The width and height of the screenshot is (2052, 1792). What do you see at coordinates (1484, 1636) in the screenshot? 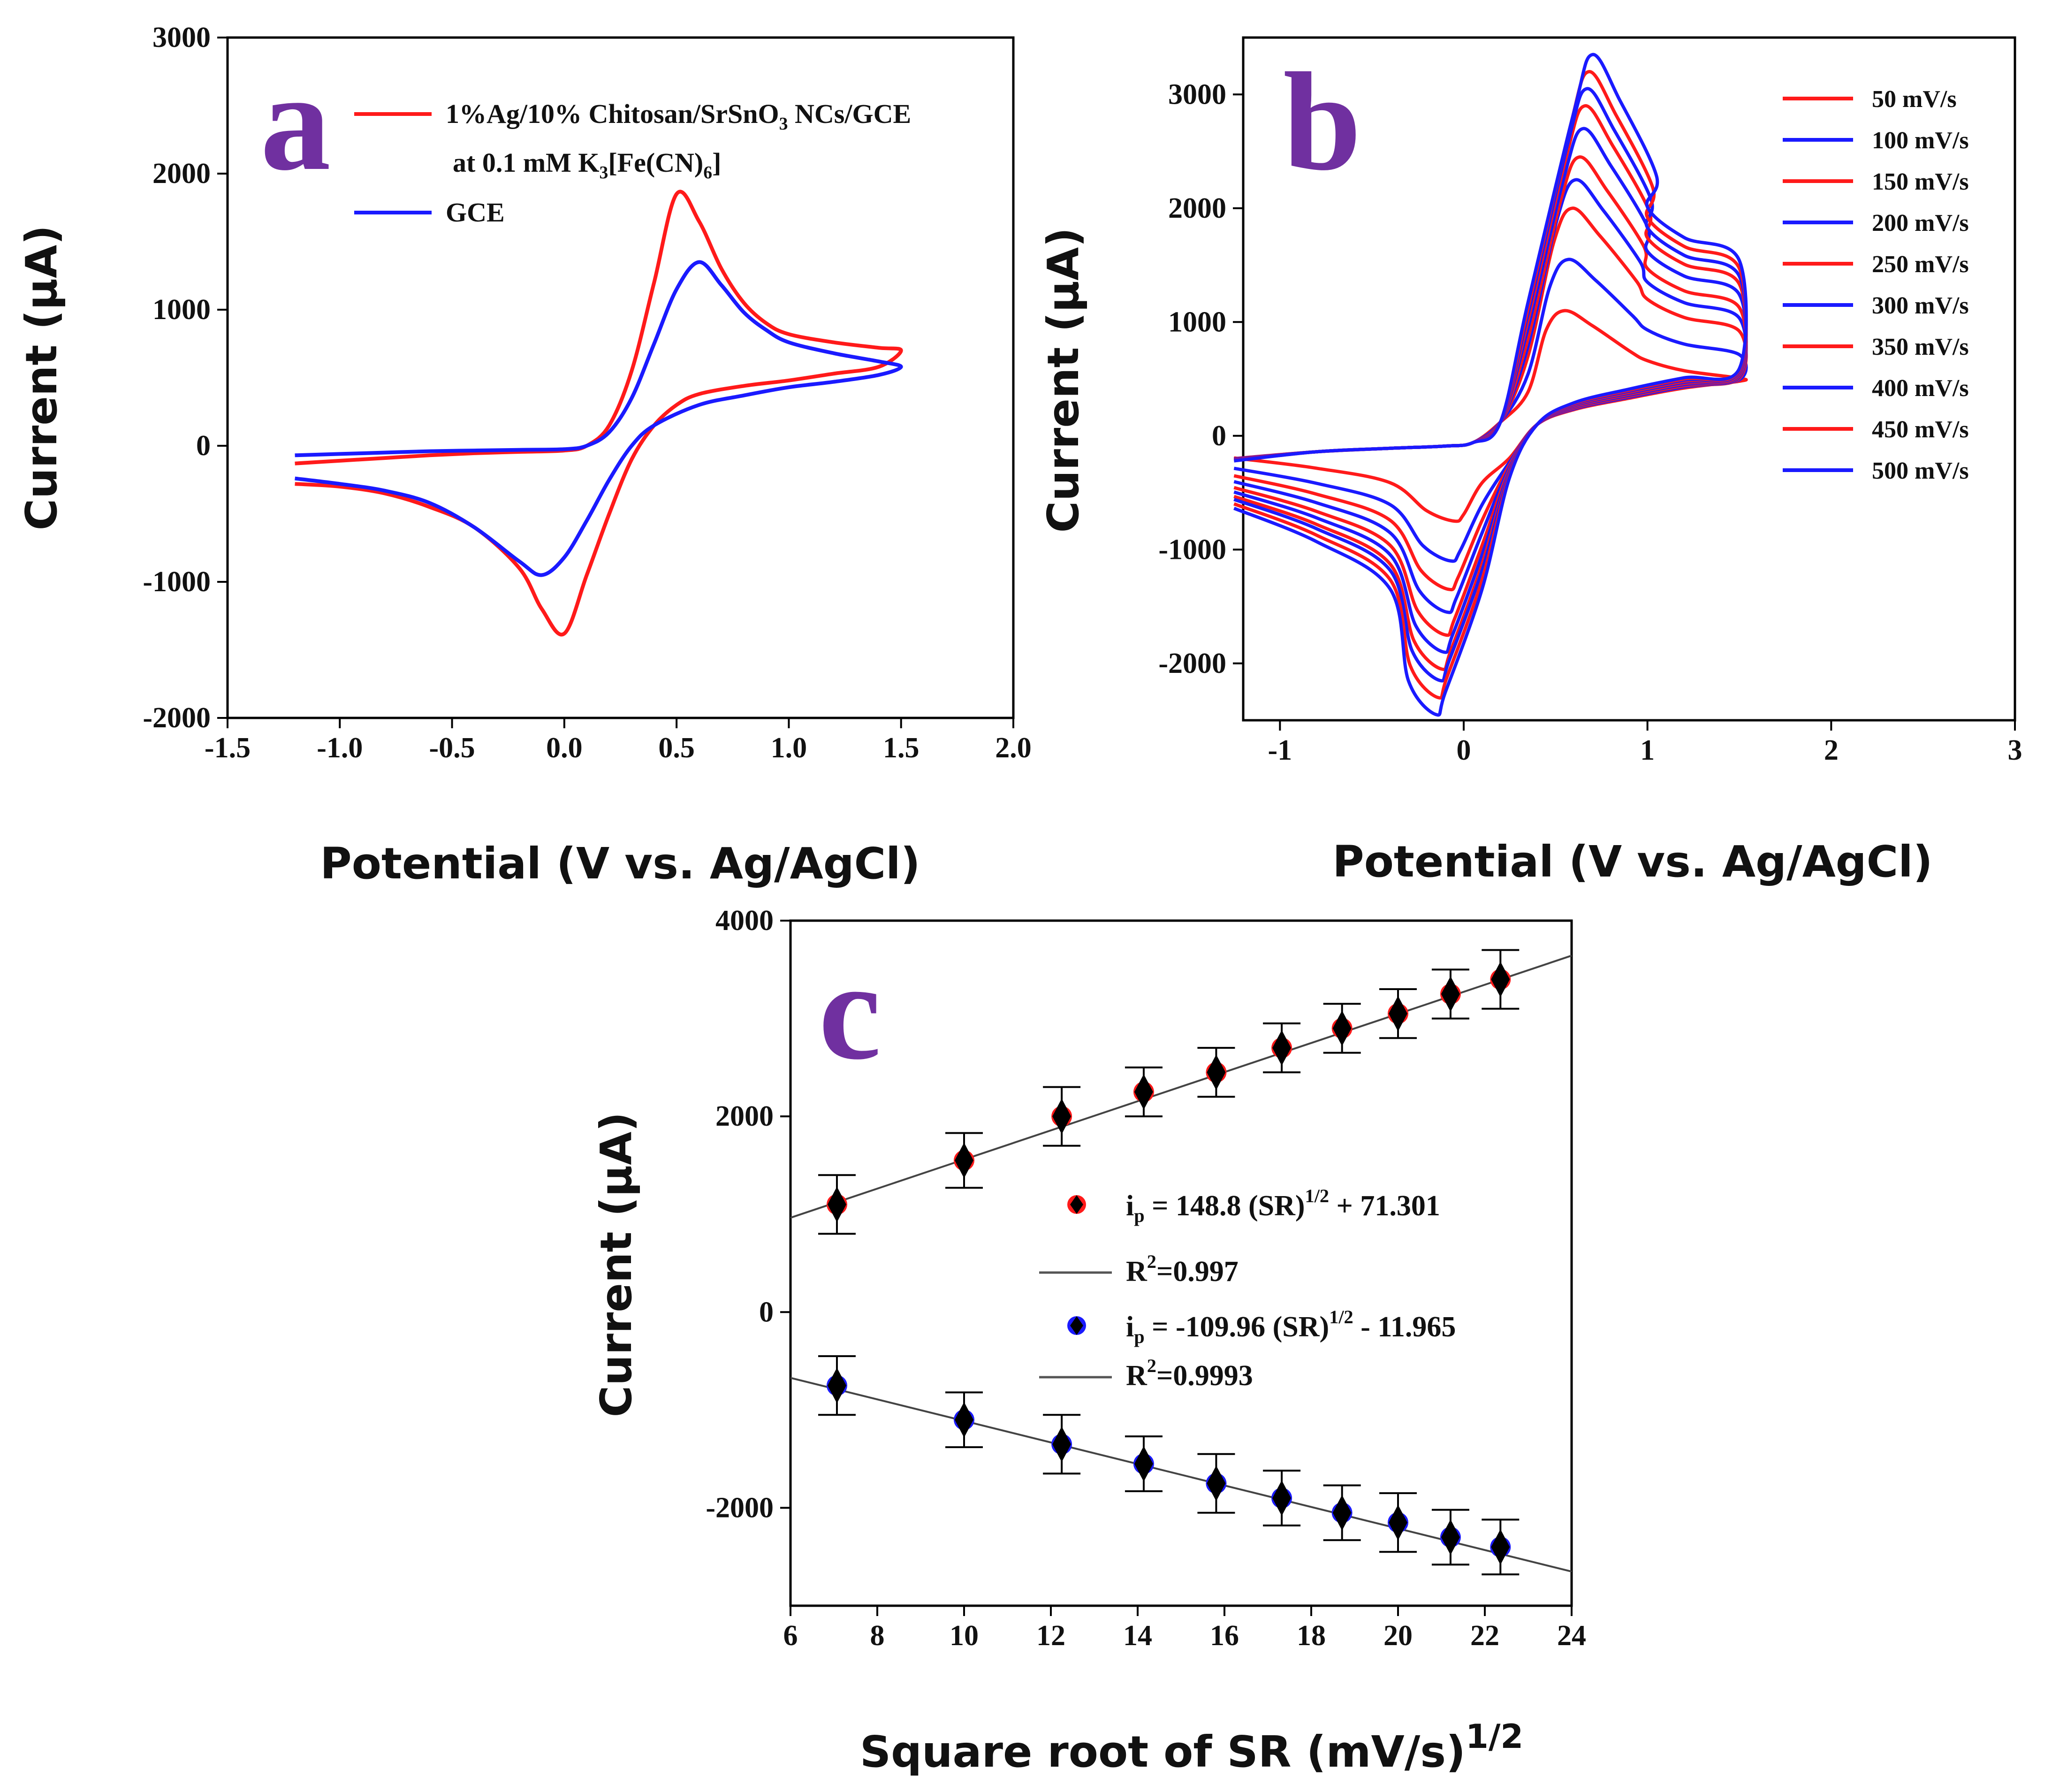
I see `panel-c-xtick-label: 22` at bounding box center [1484, 1636].